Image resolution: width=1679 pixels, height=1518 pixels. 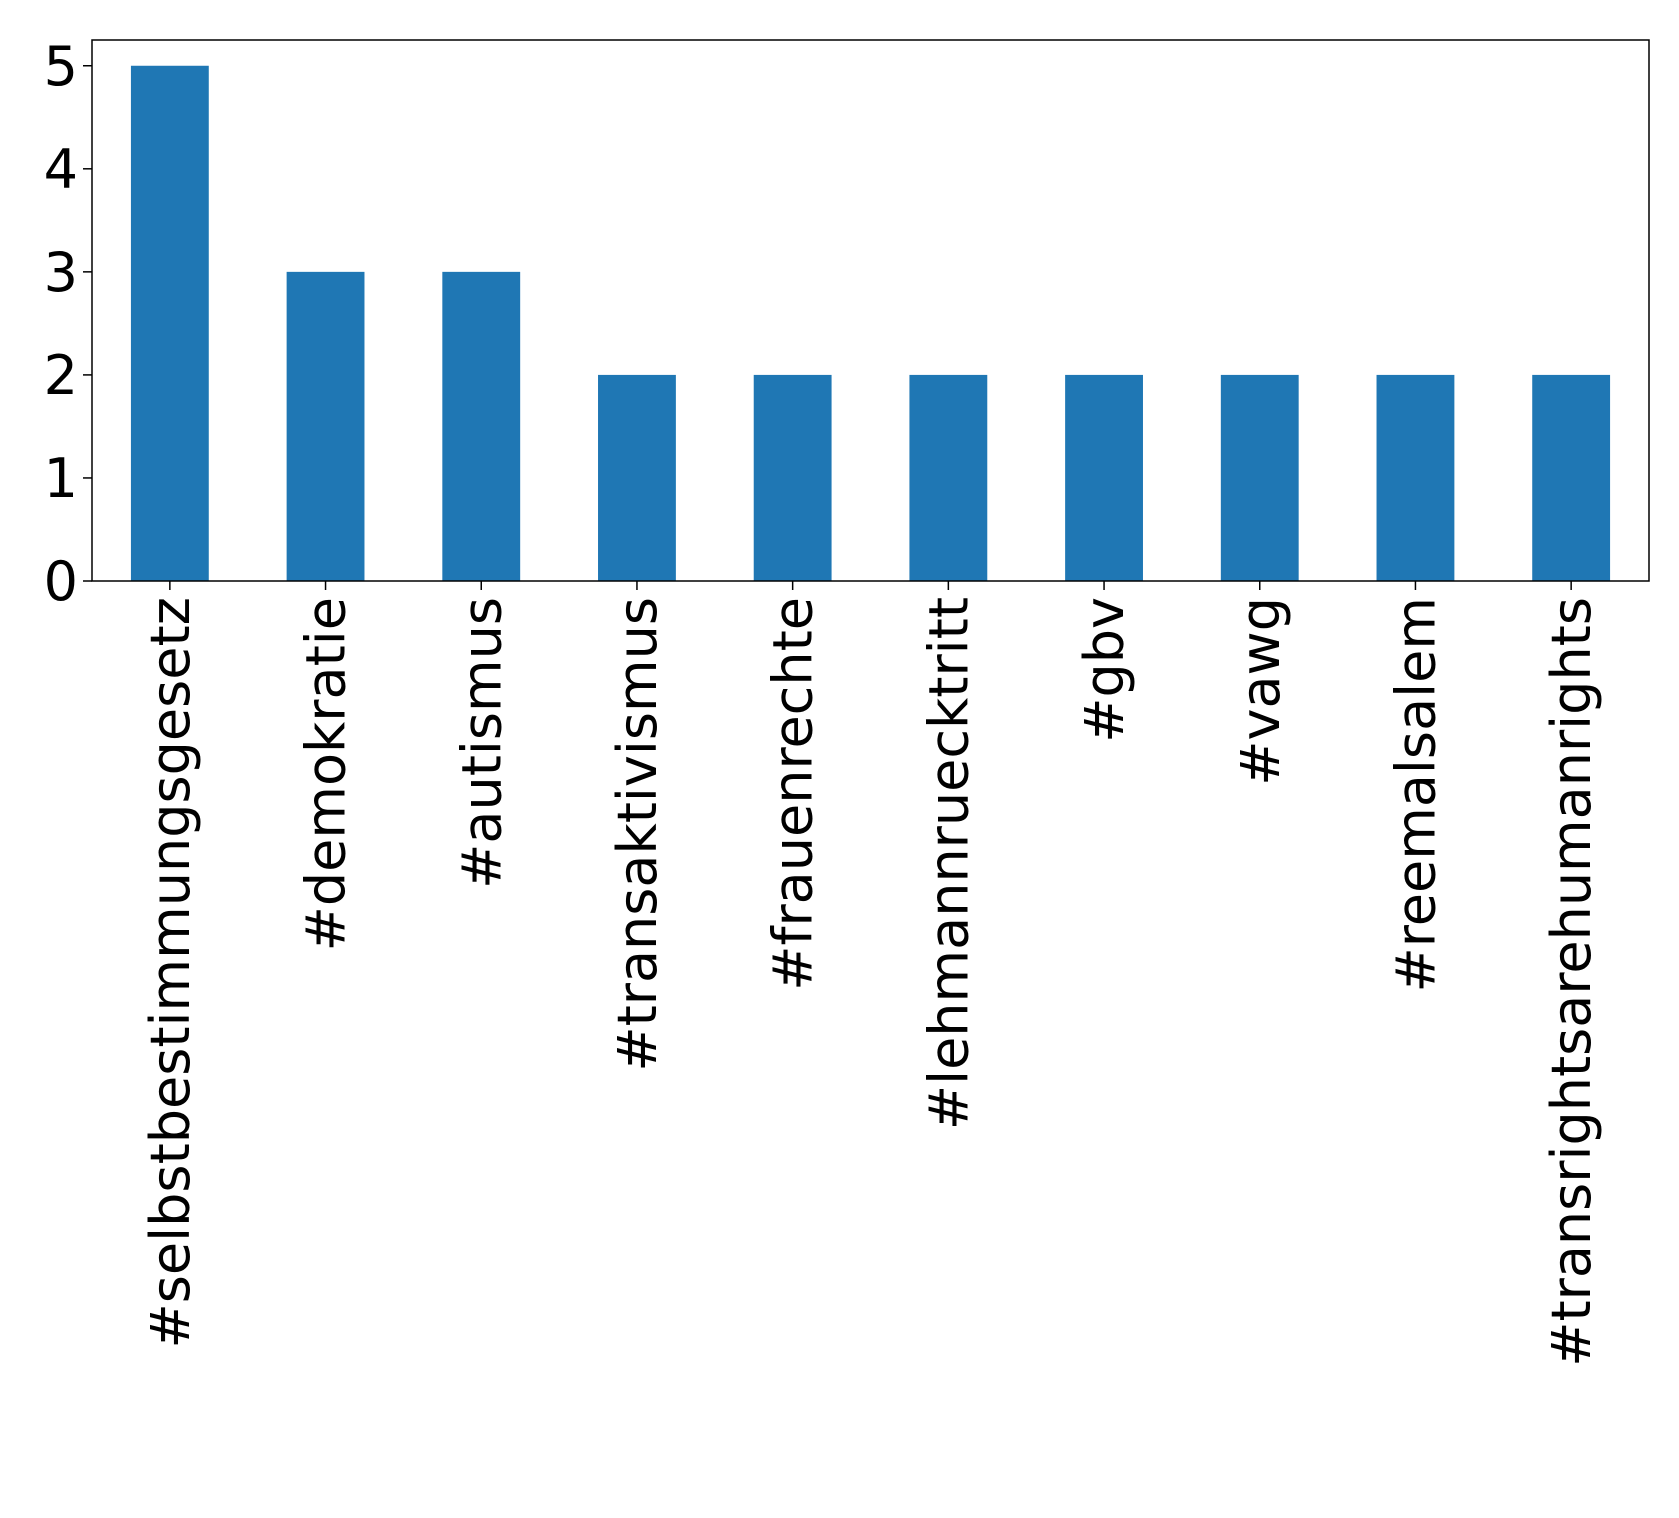 I want to click on x-tick-label: #demokratie, so click(x=326, y=774).